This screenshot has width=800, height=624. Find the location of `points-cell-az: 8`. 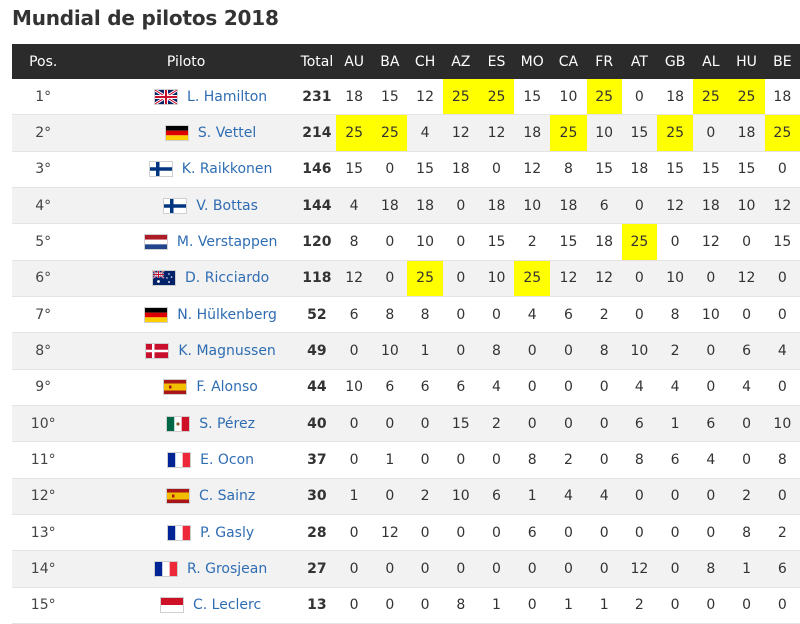

points-cell-az: 8 is located at coordinates (460, 605).